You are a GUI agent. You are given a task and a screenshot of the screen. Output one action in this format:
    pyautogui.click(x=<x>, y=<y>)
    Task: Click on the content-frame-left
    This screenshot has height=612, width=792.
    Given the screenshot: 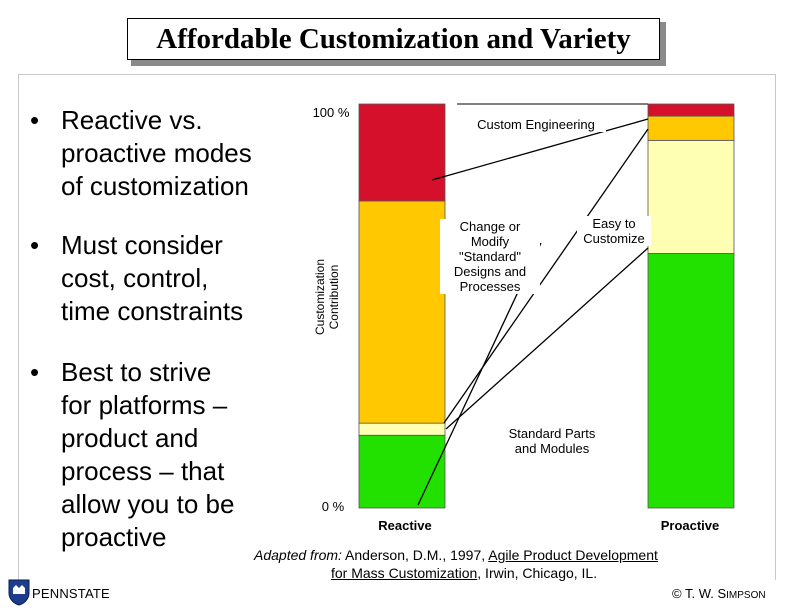 What is the action you would take?
    pyautogui.click(x=18, y=327)
    